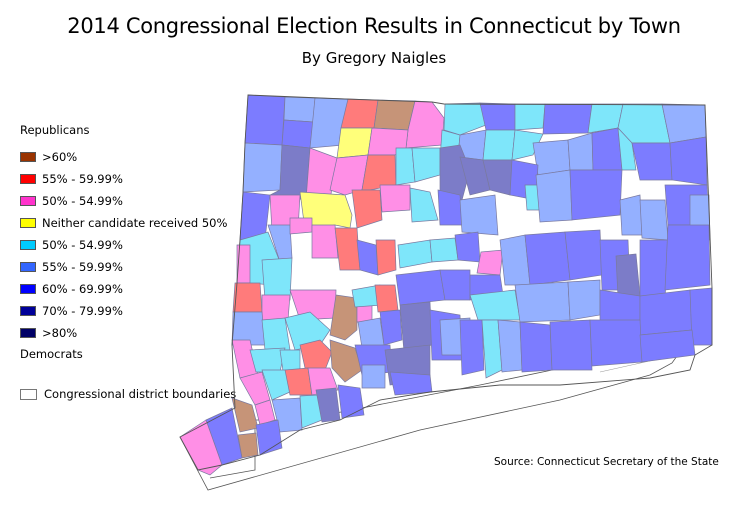  Describe the element at coordinates (374, 58) in the screenshot. I see `map-subtitle: By Gregory Naigles` at that location.